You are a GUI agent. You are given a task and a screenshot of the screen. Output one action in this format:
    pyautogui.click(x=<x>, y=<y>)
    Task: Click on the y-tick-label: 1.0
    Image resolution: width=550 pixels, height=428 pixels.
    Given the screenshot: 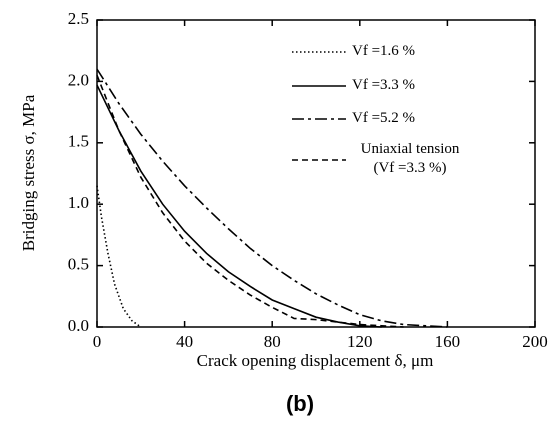 What is the action you would take?
    pyautogui.click(x=78, y=202)
    